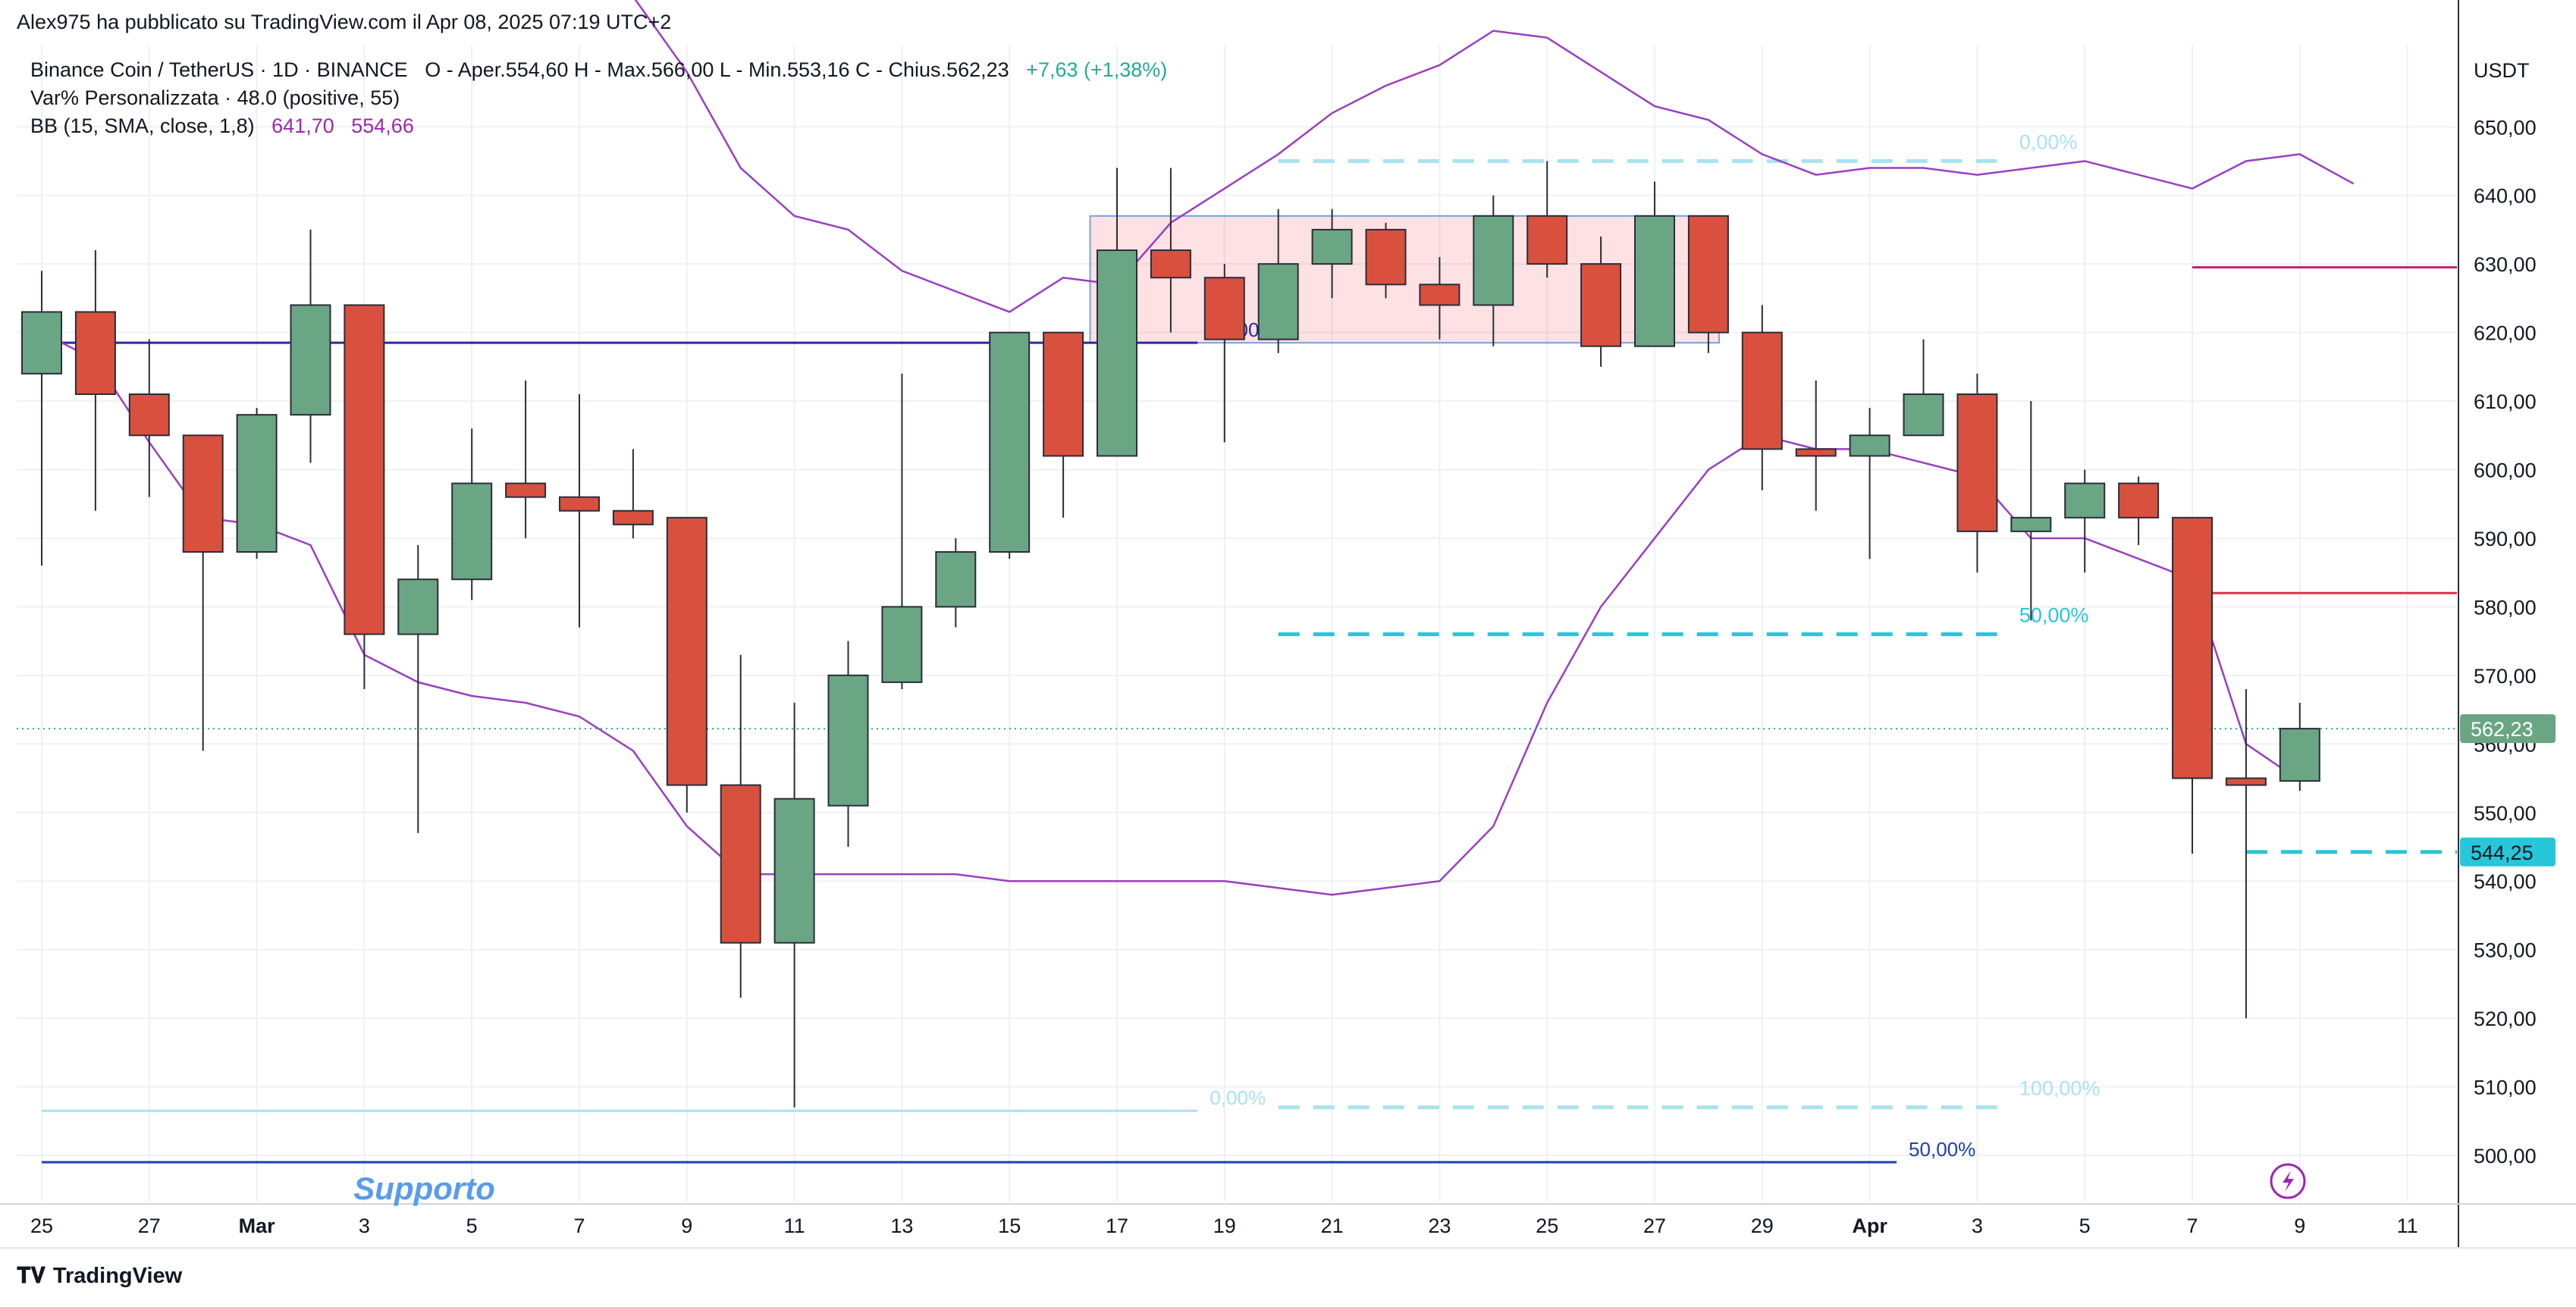  I want to click on x-tick-label-18: 3, so click(1977, 1226).